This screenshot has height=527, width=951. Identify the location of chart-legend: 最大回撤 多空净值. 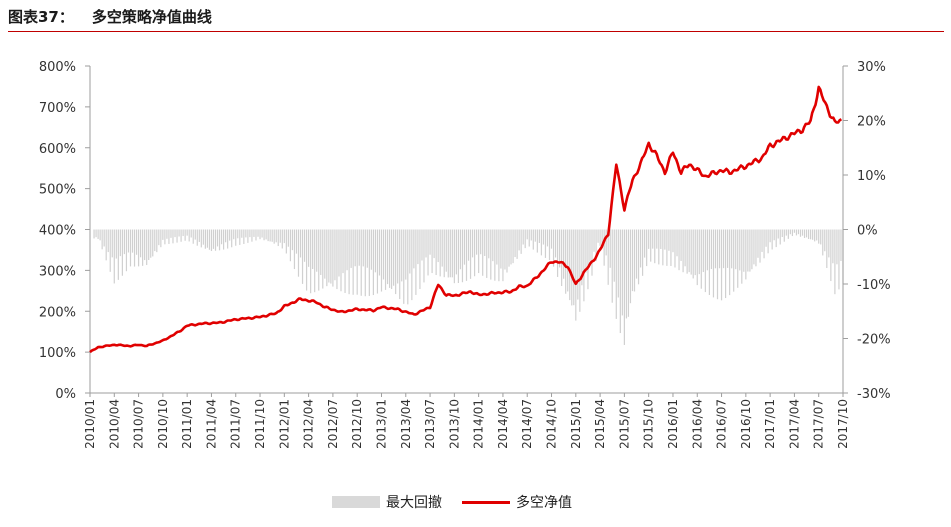
(452, 502).